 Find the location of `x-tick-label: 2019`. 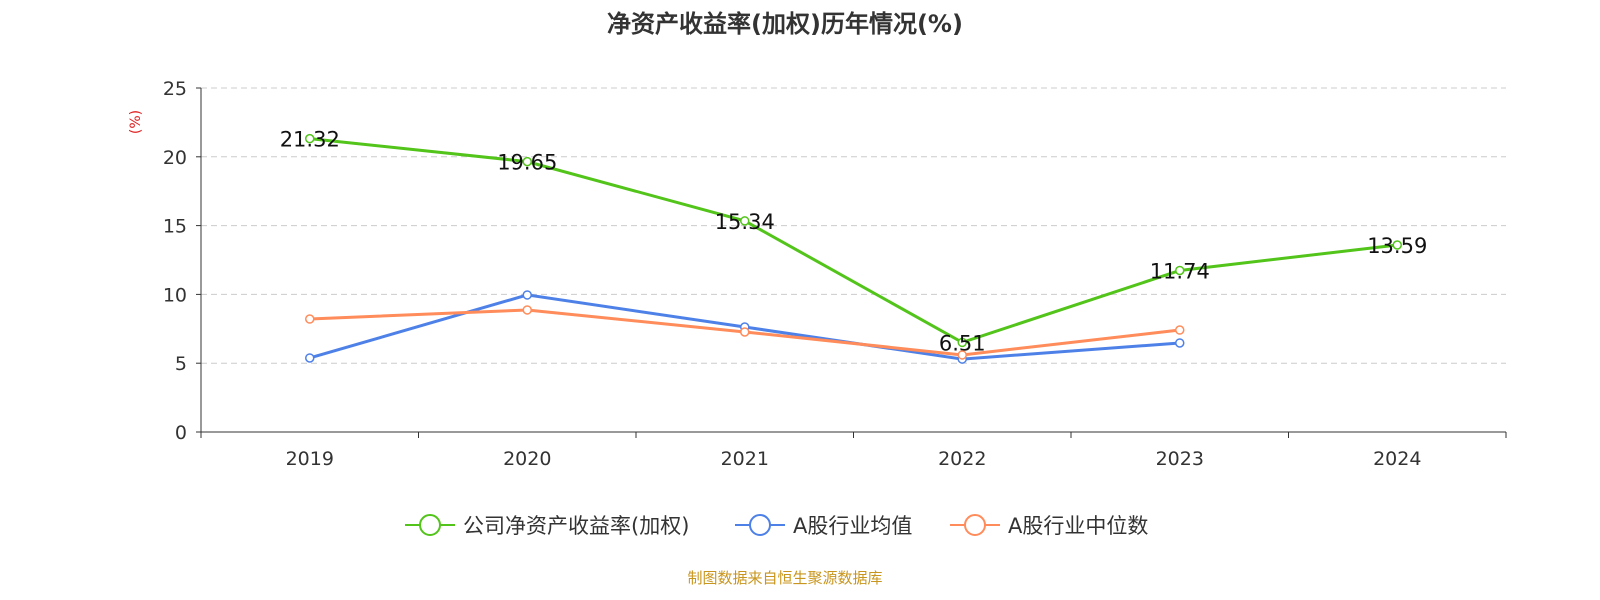

x-tick-label: 2019 is located at coordinates (310, 459).